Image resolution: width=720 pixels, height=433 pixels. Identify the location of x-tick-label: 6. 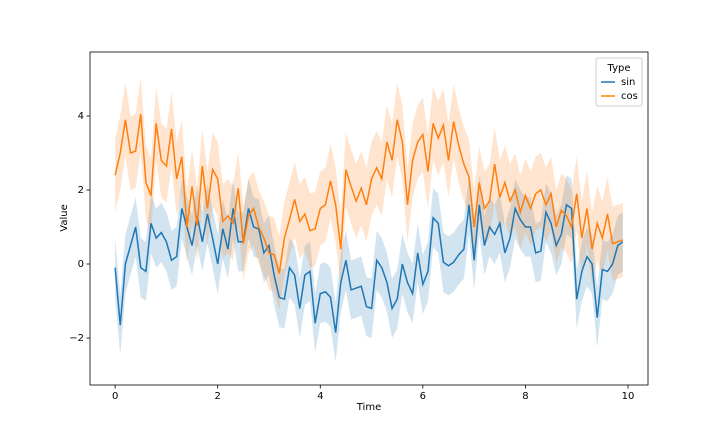
(423, 396).